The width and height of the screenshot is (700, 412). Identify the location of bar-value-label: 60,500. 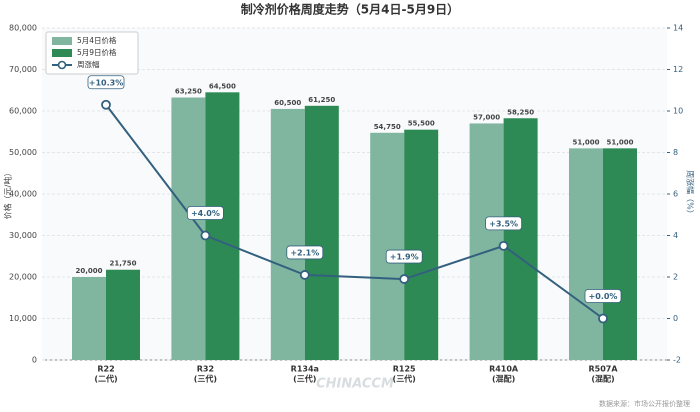
(287, 103).